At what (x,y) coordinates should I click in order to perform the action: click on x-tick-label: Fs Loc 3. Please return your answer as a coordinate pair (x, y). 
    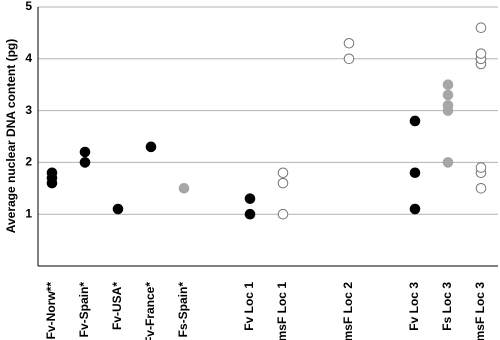
    Looking at the image, I should click on (447, 306).